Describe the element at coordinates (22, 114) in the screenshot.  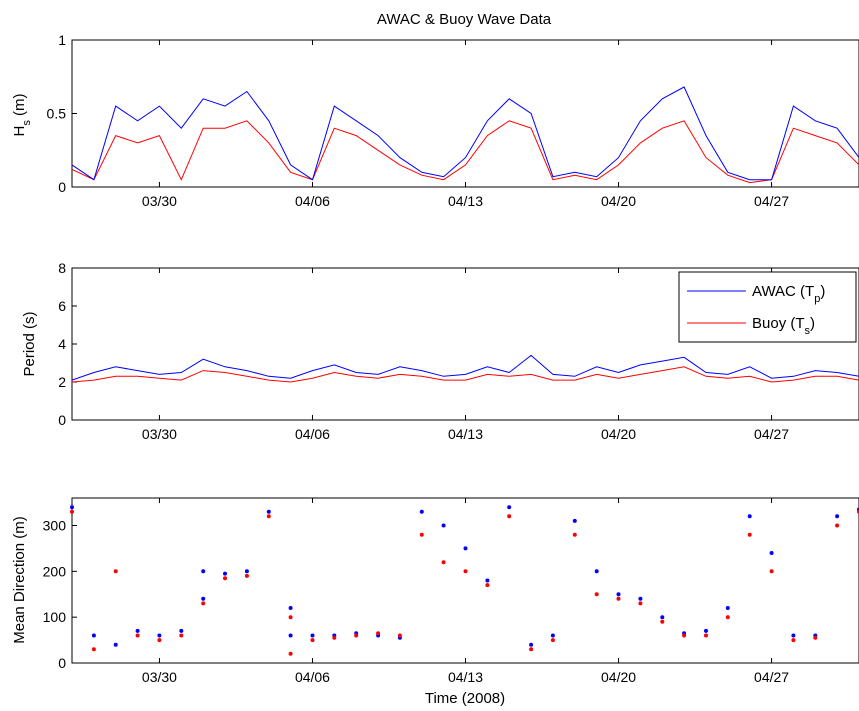
I see `panel-1-ylabel: Hs (m)` at that location.